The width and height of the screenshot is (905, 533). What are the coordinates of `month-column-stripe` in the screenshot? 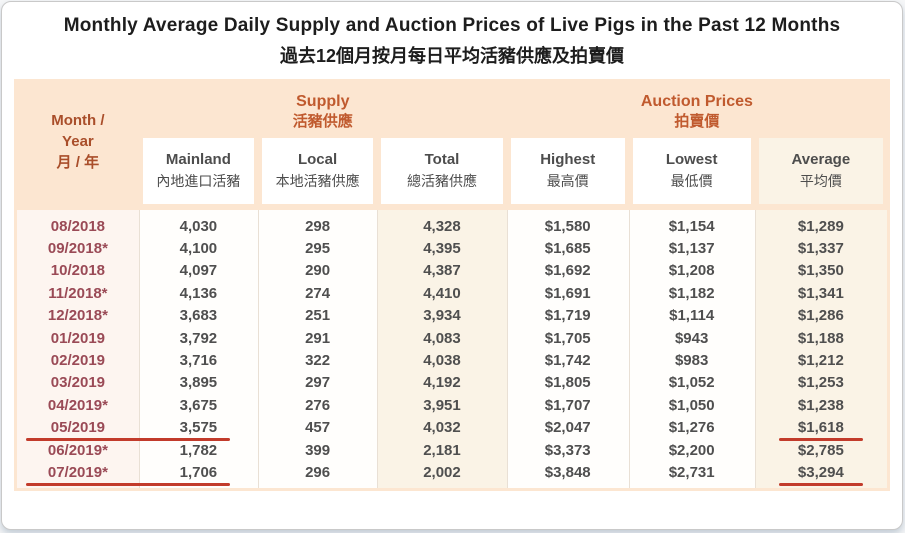 It's located at (78, 349).